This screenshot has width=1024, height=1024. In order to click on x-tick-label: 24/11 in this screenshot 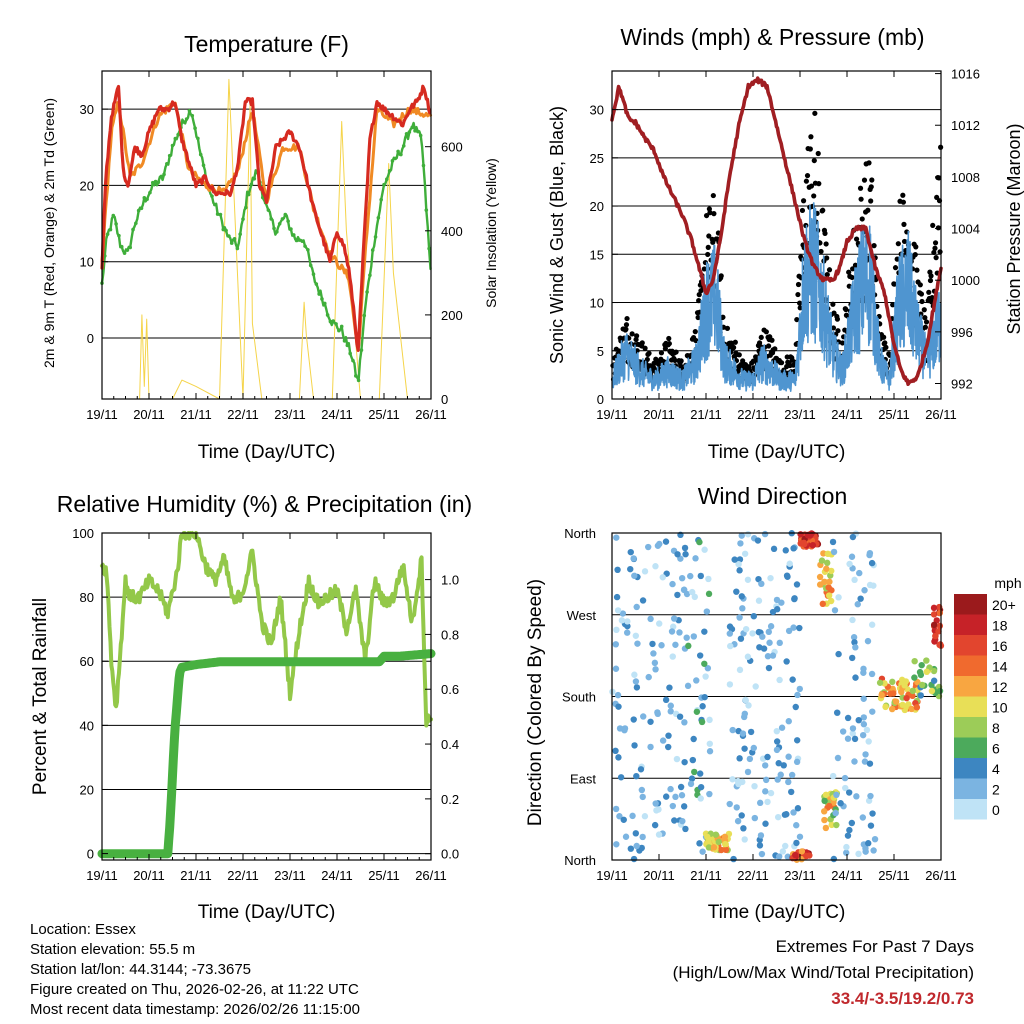, I will do `click(337, 875)`.